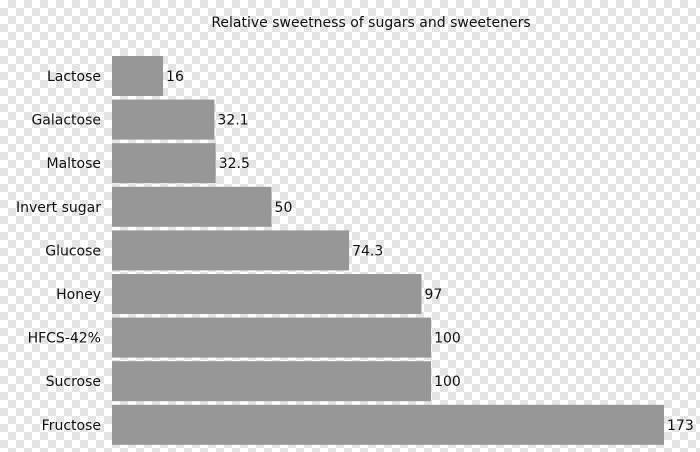  What do you see at coordinates (192, 206) in the screenshot?
I see `bar-invert-sugar` at bounding box center [192, 206].